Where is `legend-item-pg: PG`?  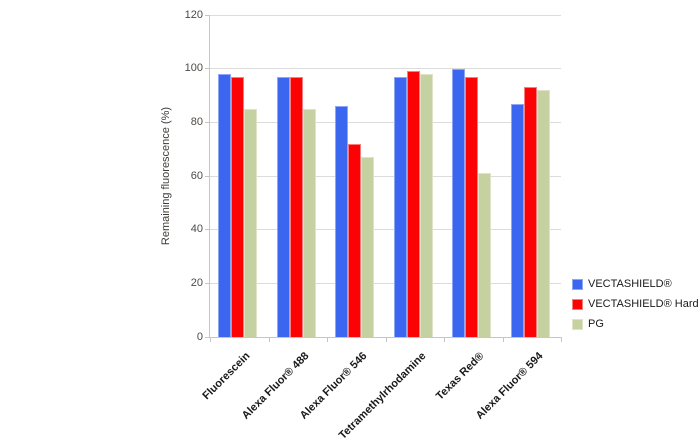 legend-item-pg: PG is located at coordinates (636, 324).